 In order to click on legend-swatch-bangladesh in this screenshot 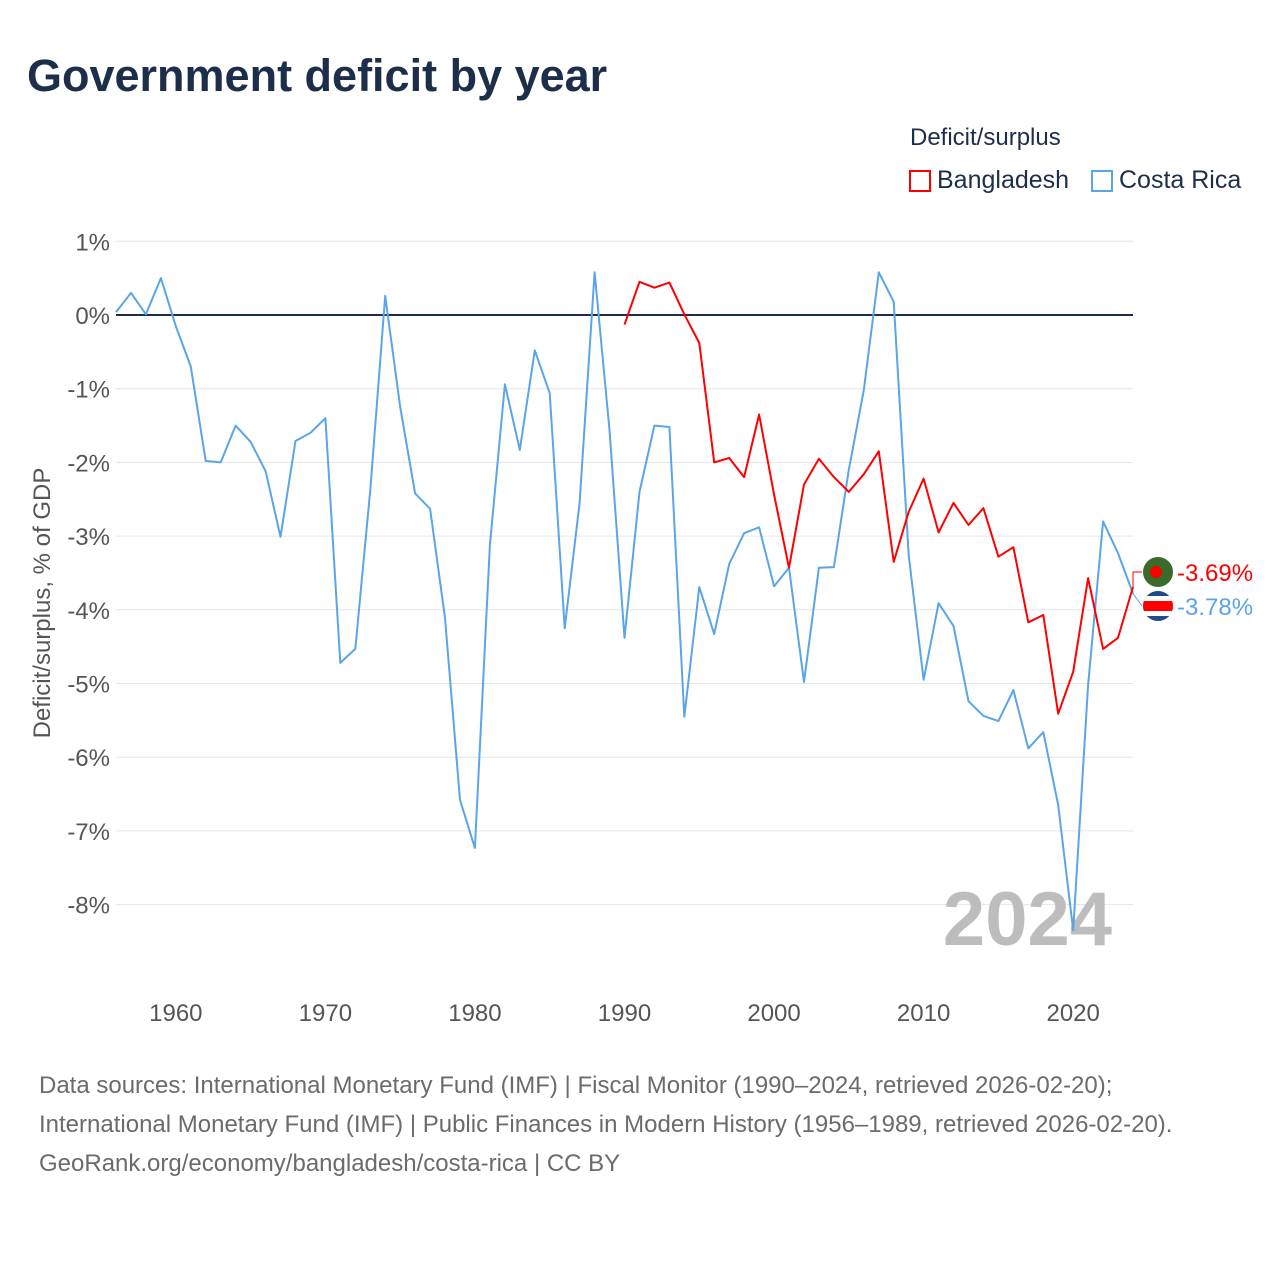, I will do `click(920, 180)`.